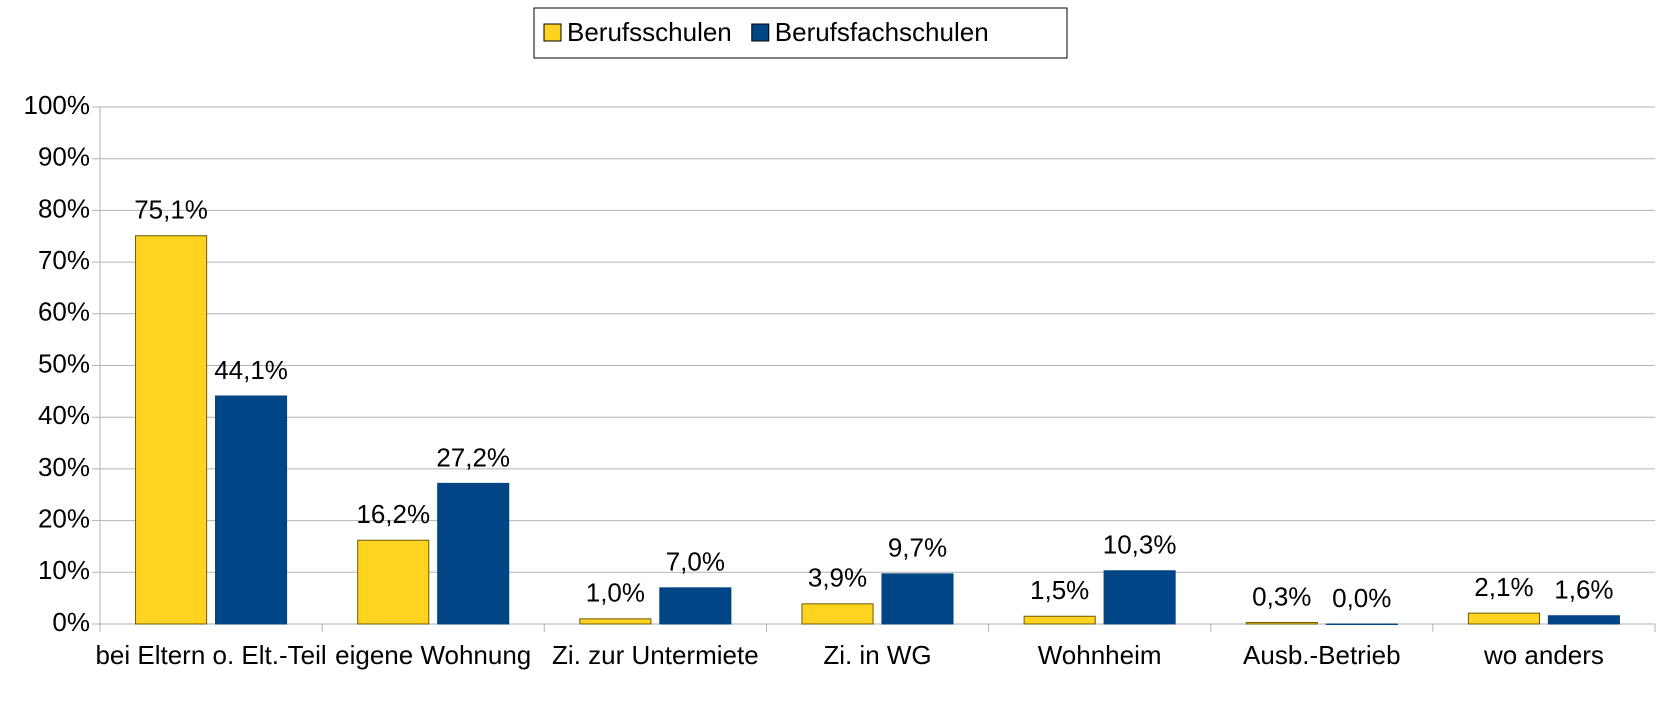  I want to click on legend-box, so click(800, 33).